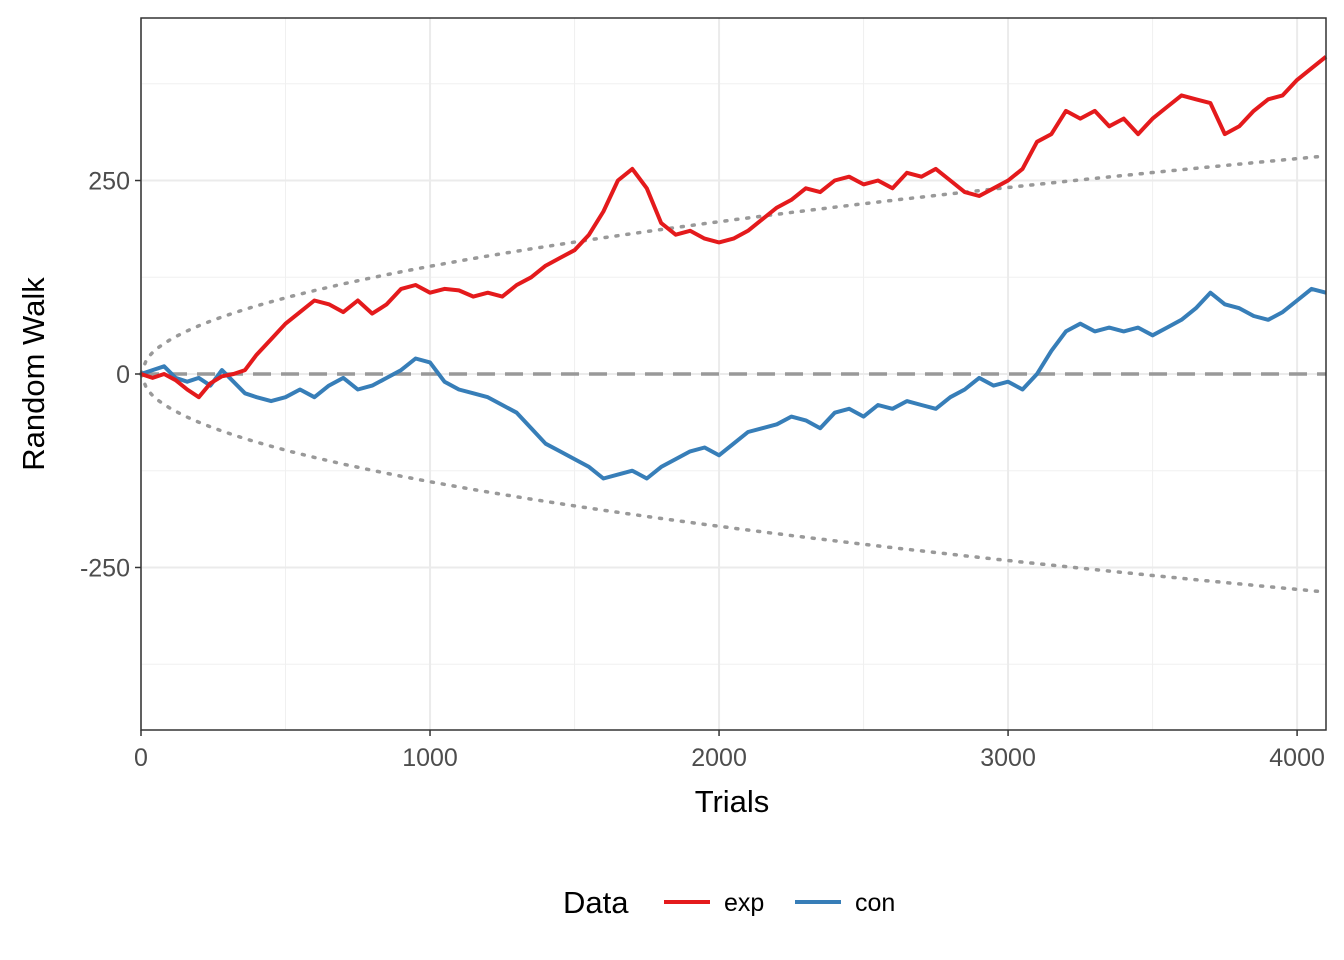 Image resolution: width=1344 pixels, height=960 pixels. What do you see at coordinates (430, 758) in the screenshot?
I see `x-tick-label: 1000` at bounding box center [430, 758].